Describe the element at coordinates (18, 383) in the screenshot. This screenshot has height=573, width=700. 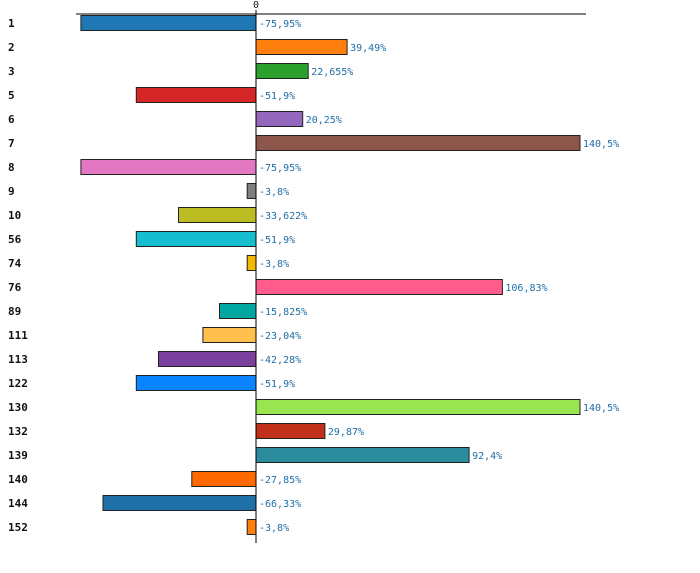
I see `category-label-122: 122` at that location.